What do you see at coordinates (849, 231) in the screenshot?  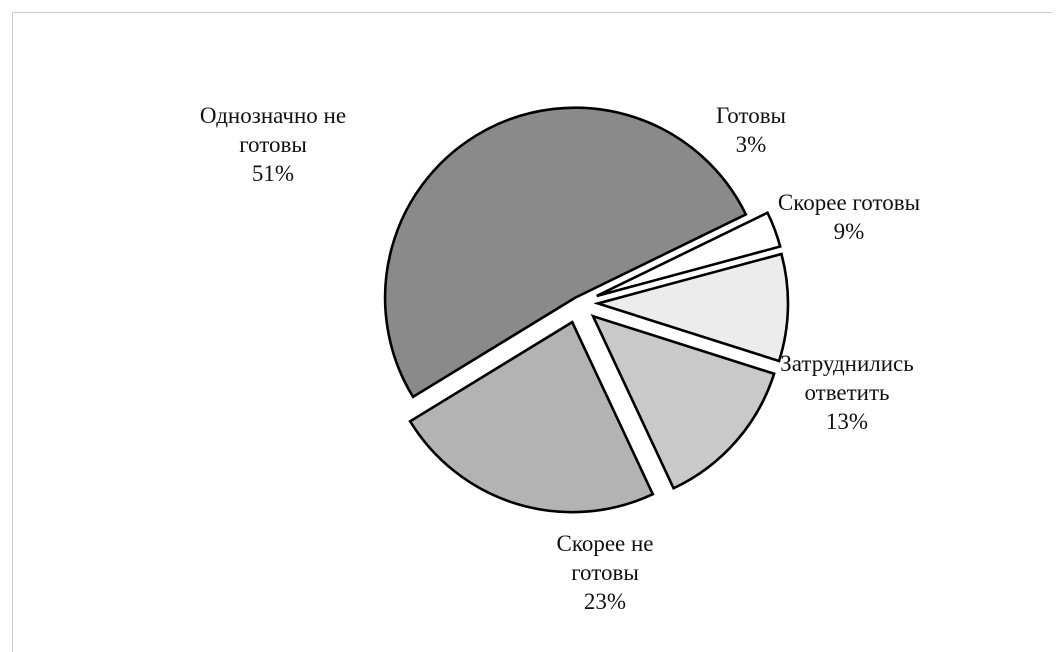 I see `slice-value-label: 9%` at bounding box center [849, 231].